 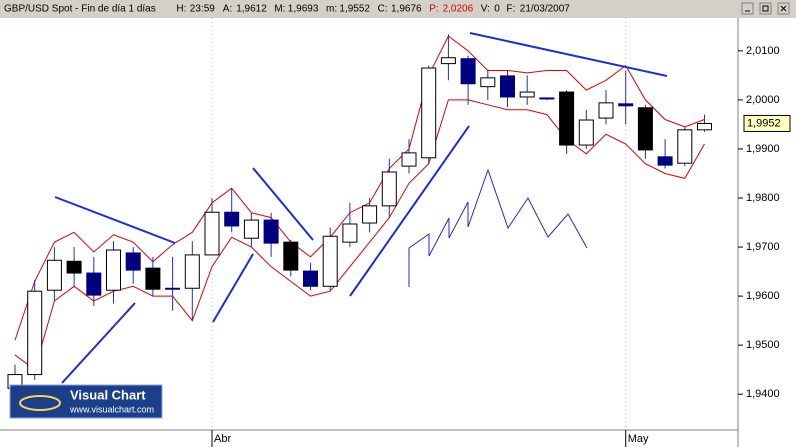 I want to click on close-icon, so click(x=783, y=8).